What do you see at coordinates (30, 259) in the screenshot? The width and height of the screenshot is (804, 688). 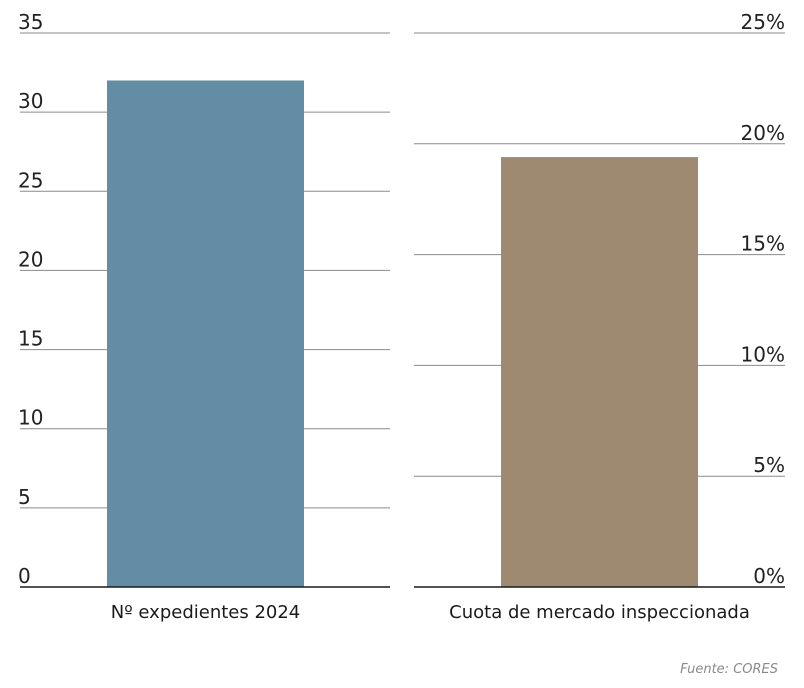 I see `y-tick-label: 20` at bounding box center [30, 259].